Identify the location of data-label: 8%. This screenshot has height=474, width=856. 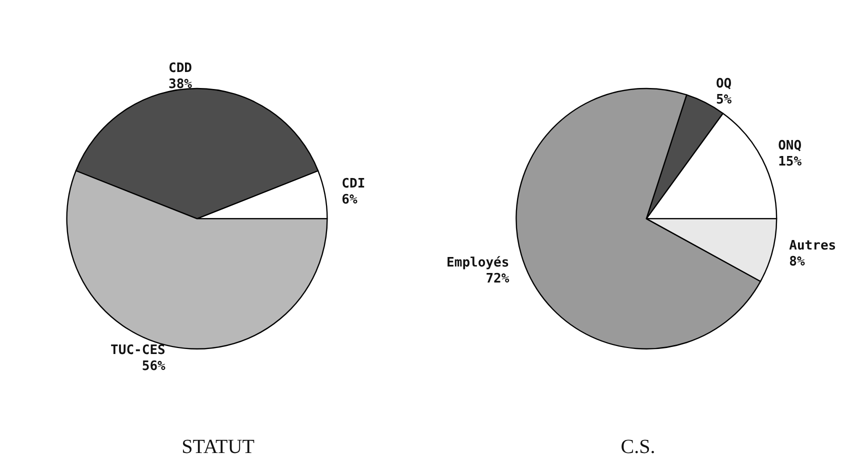
(797, 262).